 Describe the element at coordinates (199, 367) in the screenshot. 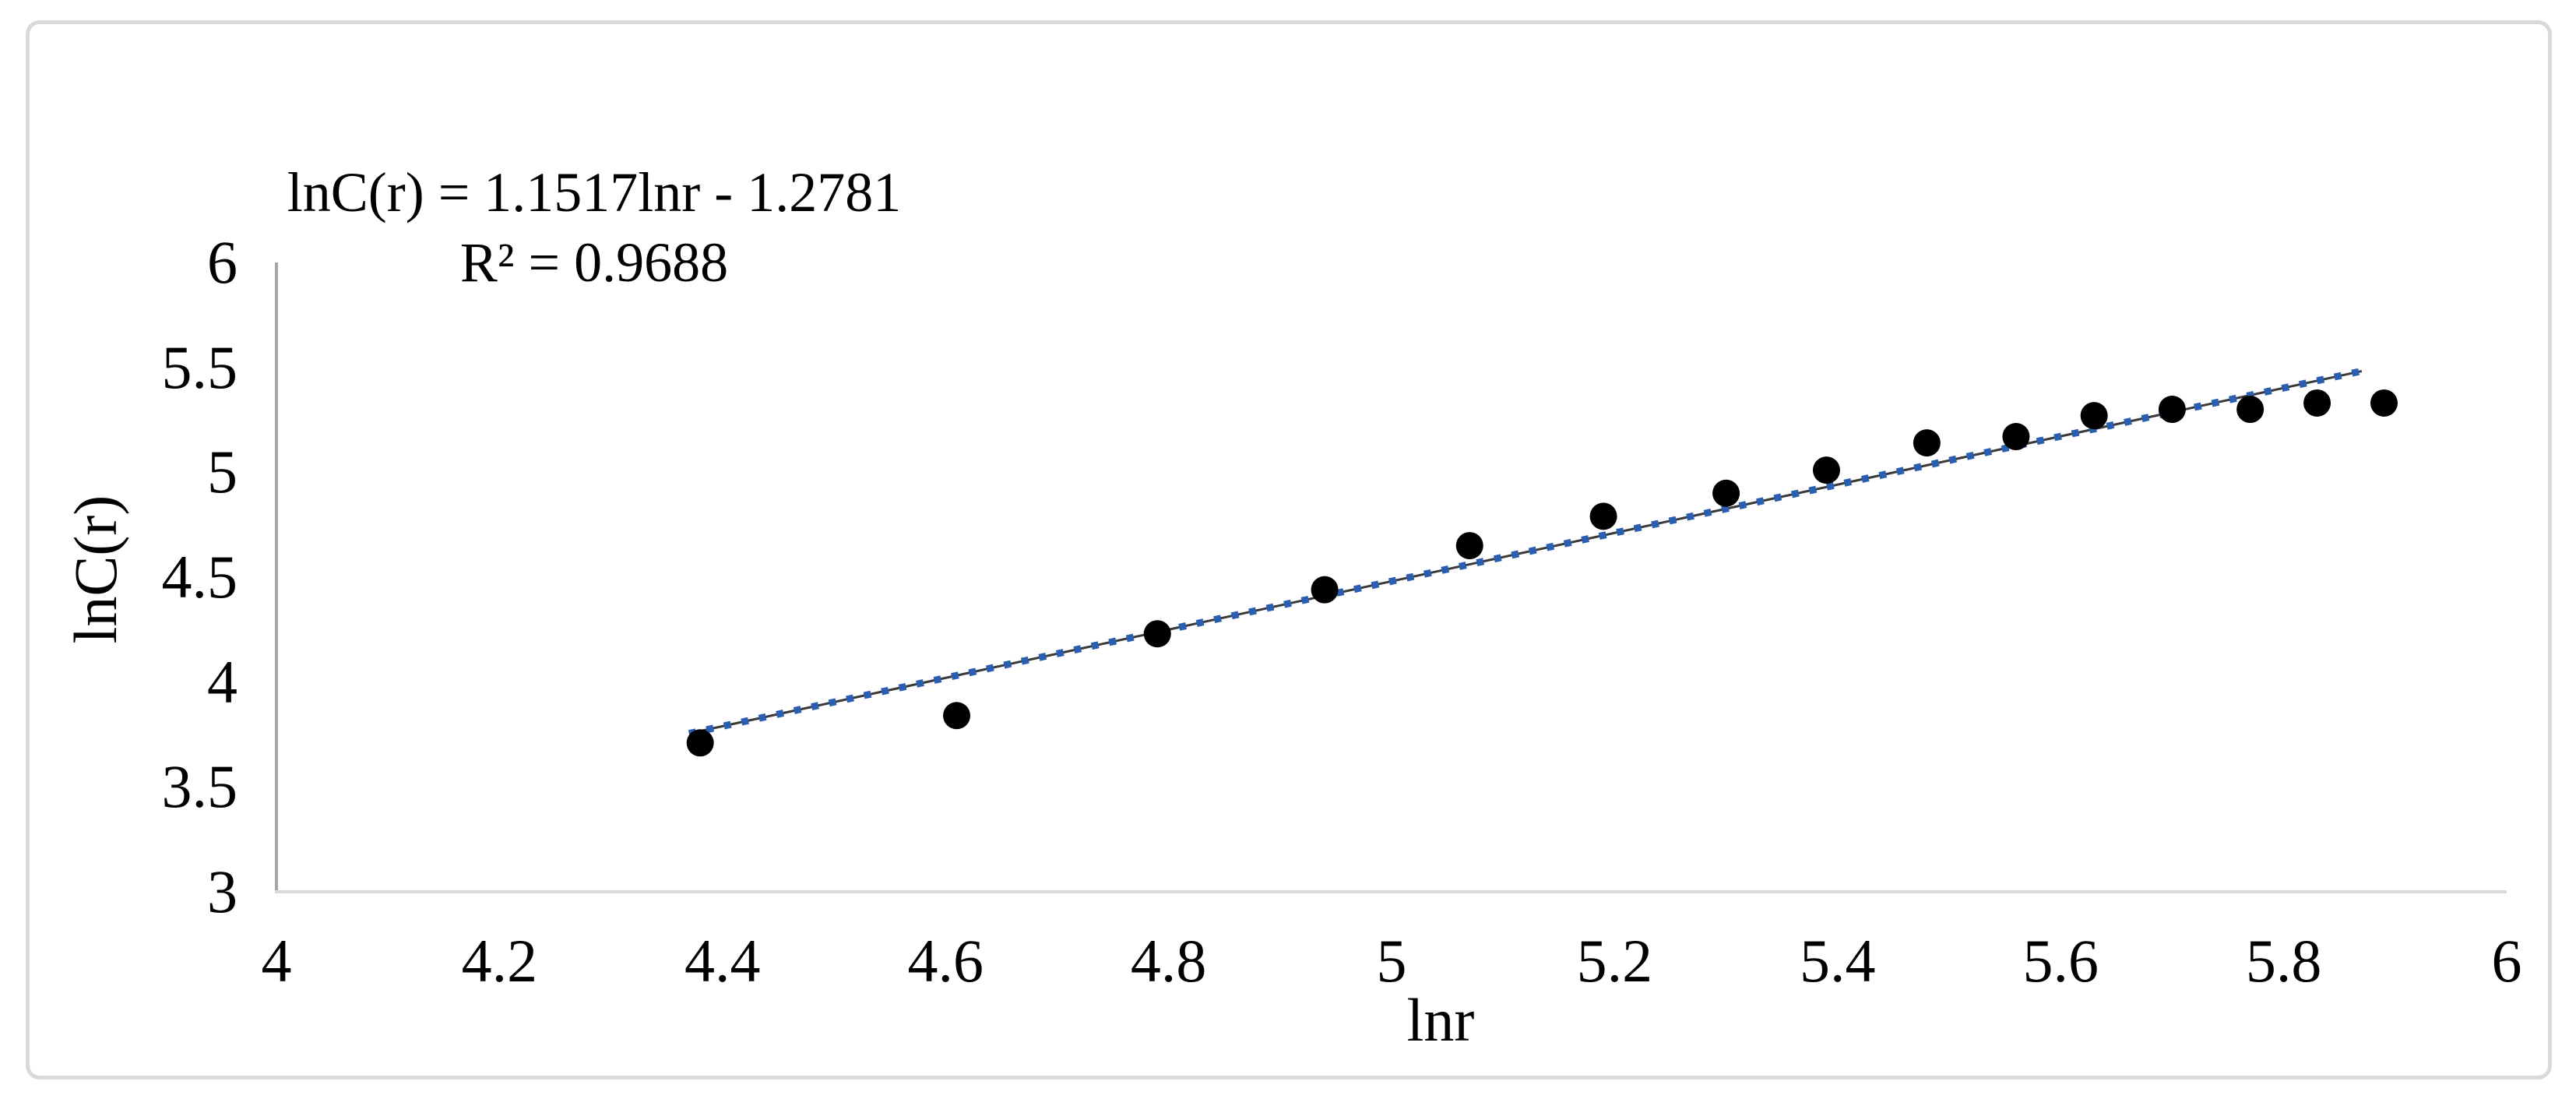

I see `y-tick-label: 5.5` at that location.